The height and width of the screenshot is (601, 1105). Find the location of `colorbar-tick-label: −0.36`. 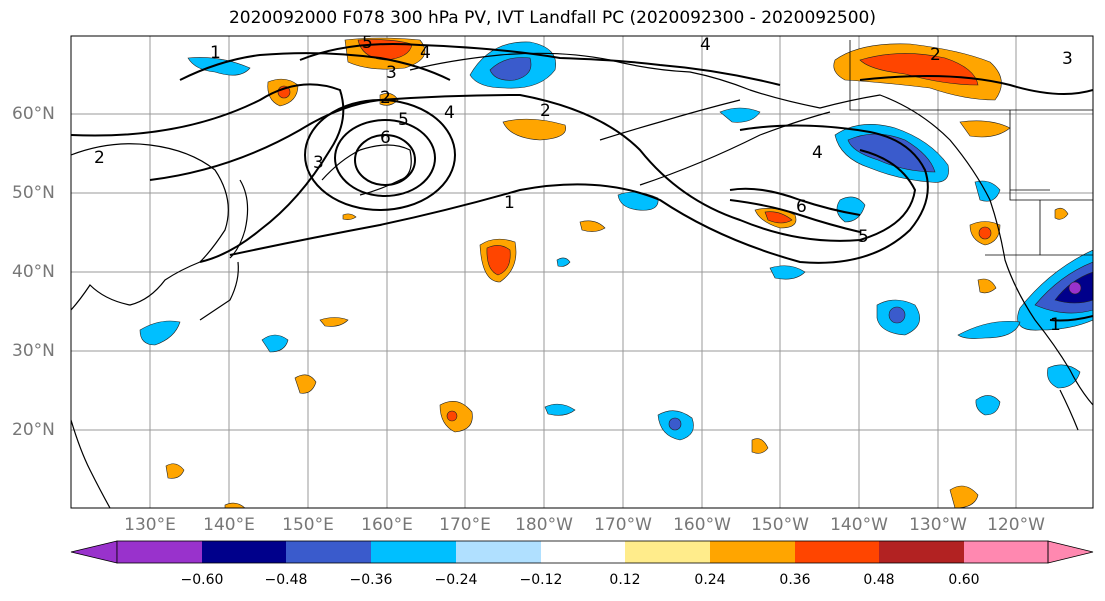

colorbar-tick-label: −0.36 is located at coordinates (371, 580).